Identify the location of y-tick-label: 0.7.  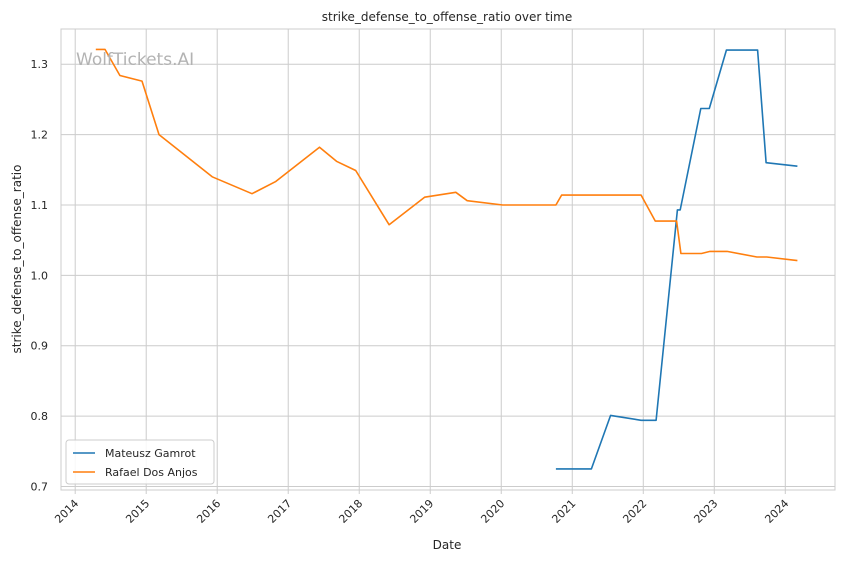
(40, 486).